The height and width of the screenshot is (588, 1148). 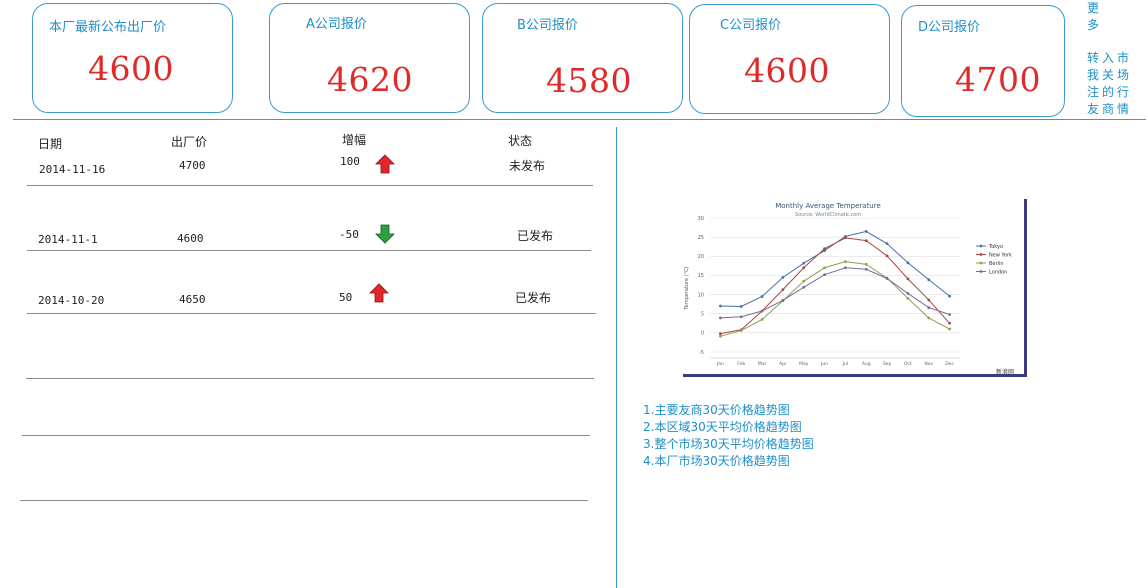 I want to click on row-change: -50, so click(x=349, y=234).